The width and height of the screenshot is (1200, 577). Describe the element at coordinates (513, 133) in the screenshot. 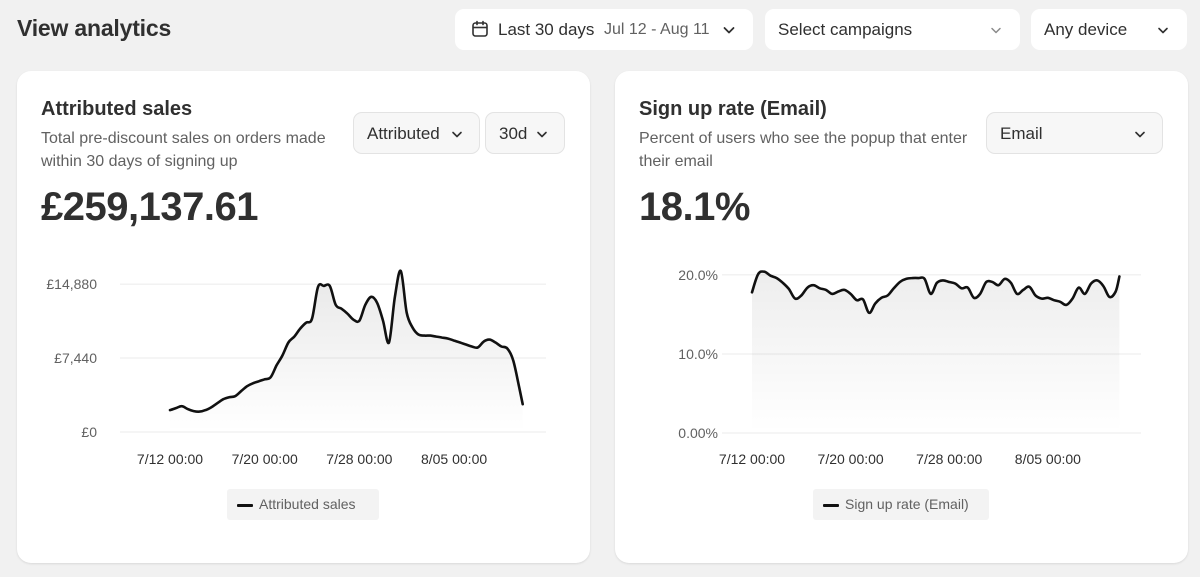

I see `attribution-window-label: 30d` at that location.